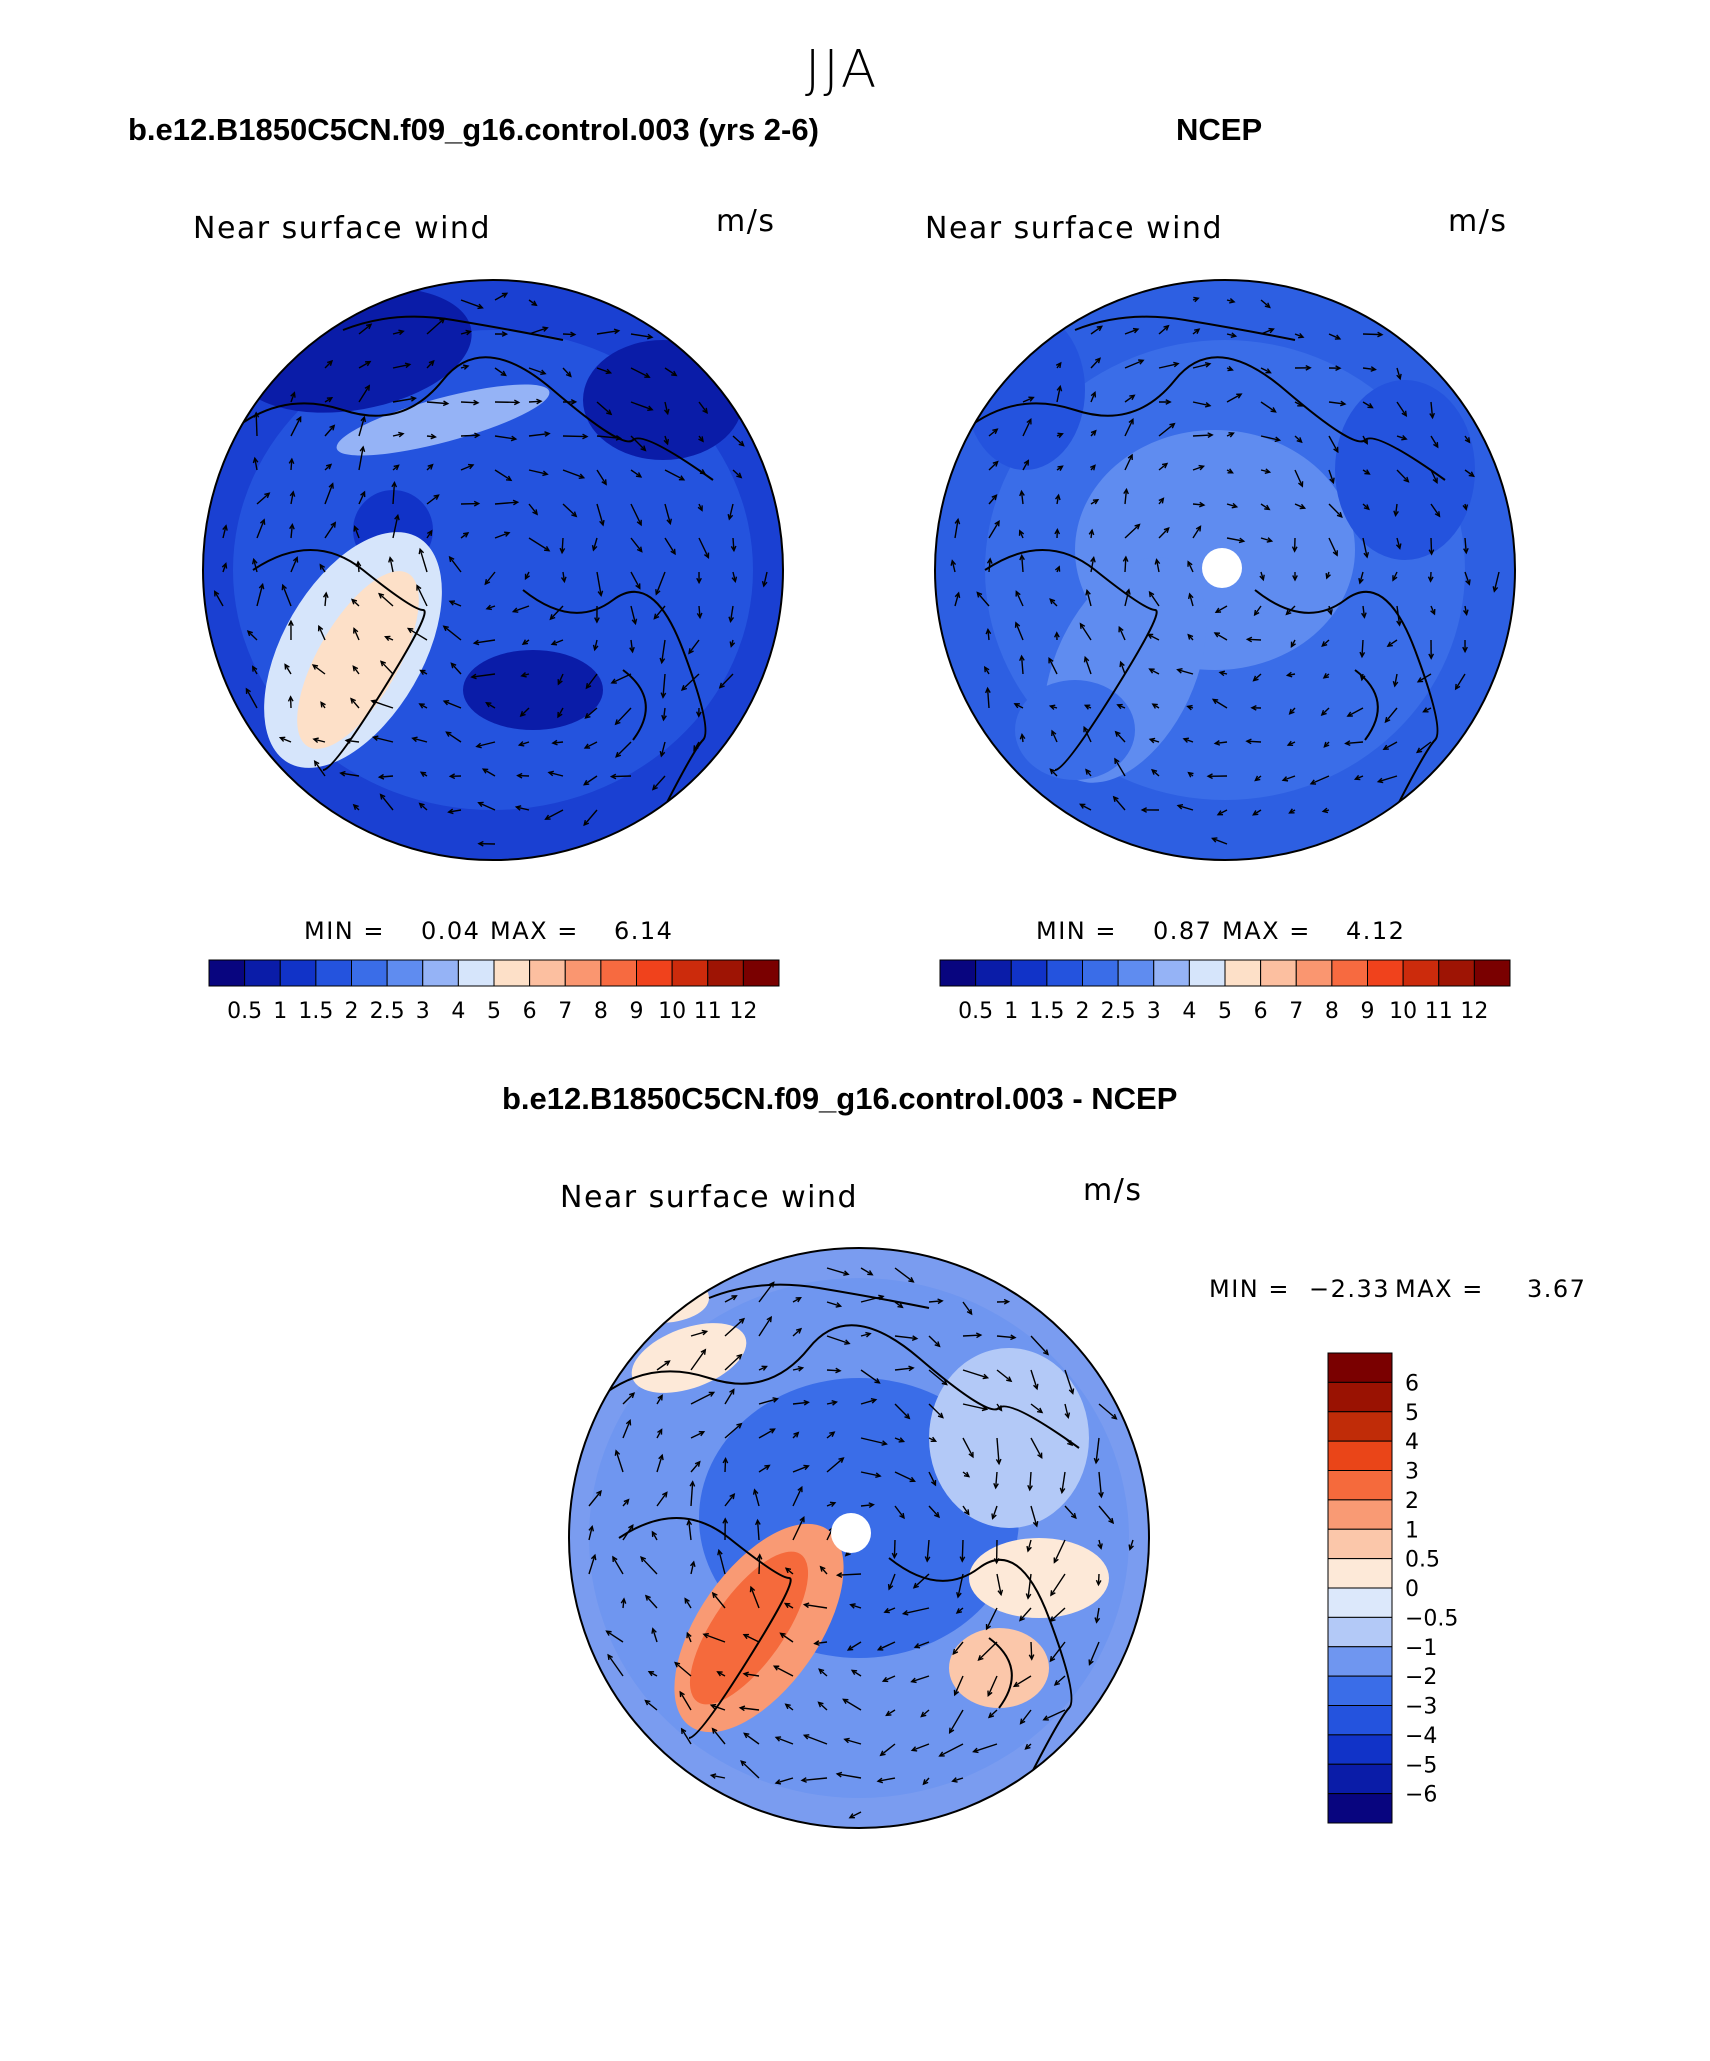 This screenshot has width=1710, height=2061. I want to click on model-shade-region, so click(663, 400).